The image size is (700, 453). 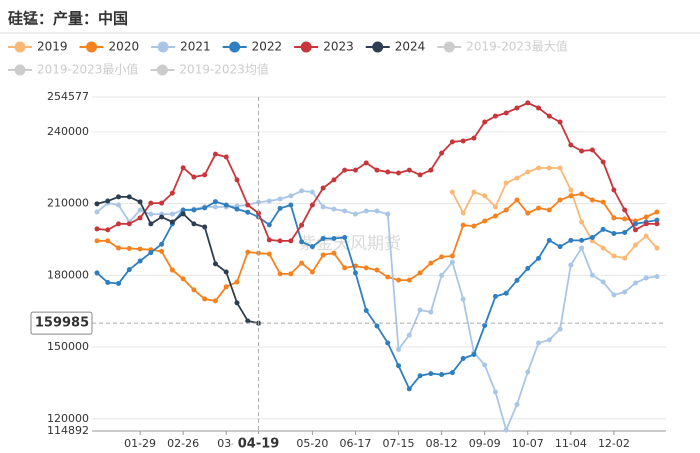 I want to click on y-tick-label: 150000, so click(x=68, y=346).